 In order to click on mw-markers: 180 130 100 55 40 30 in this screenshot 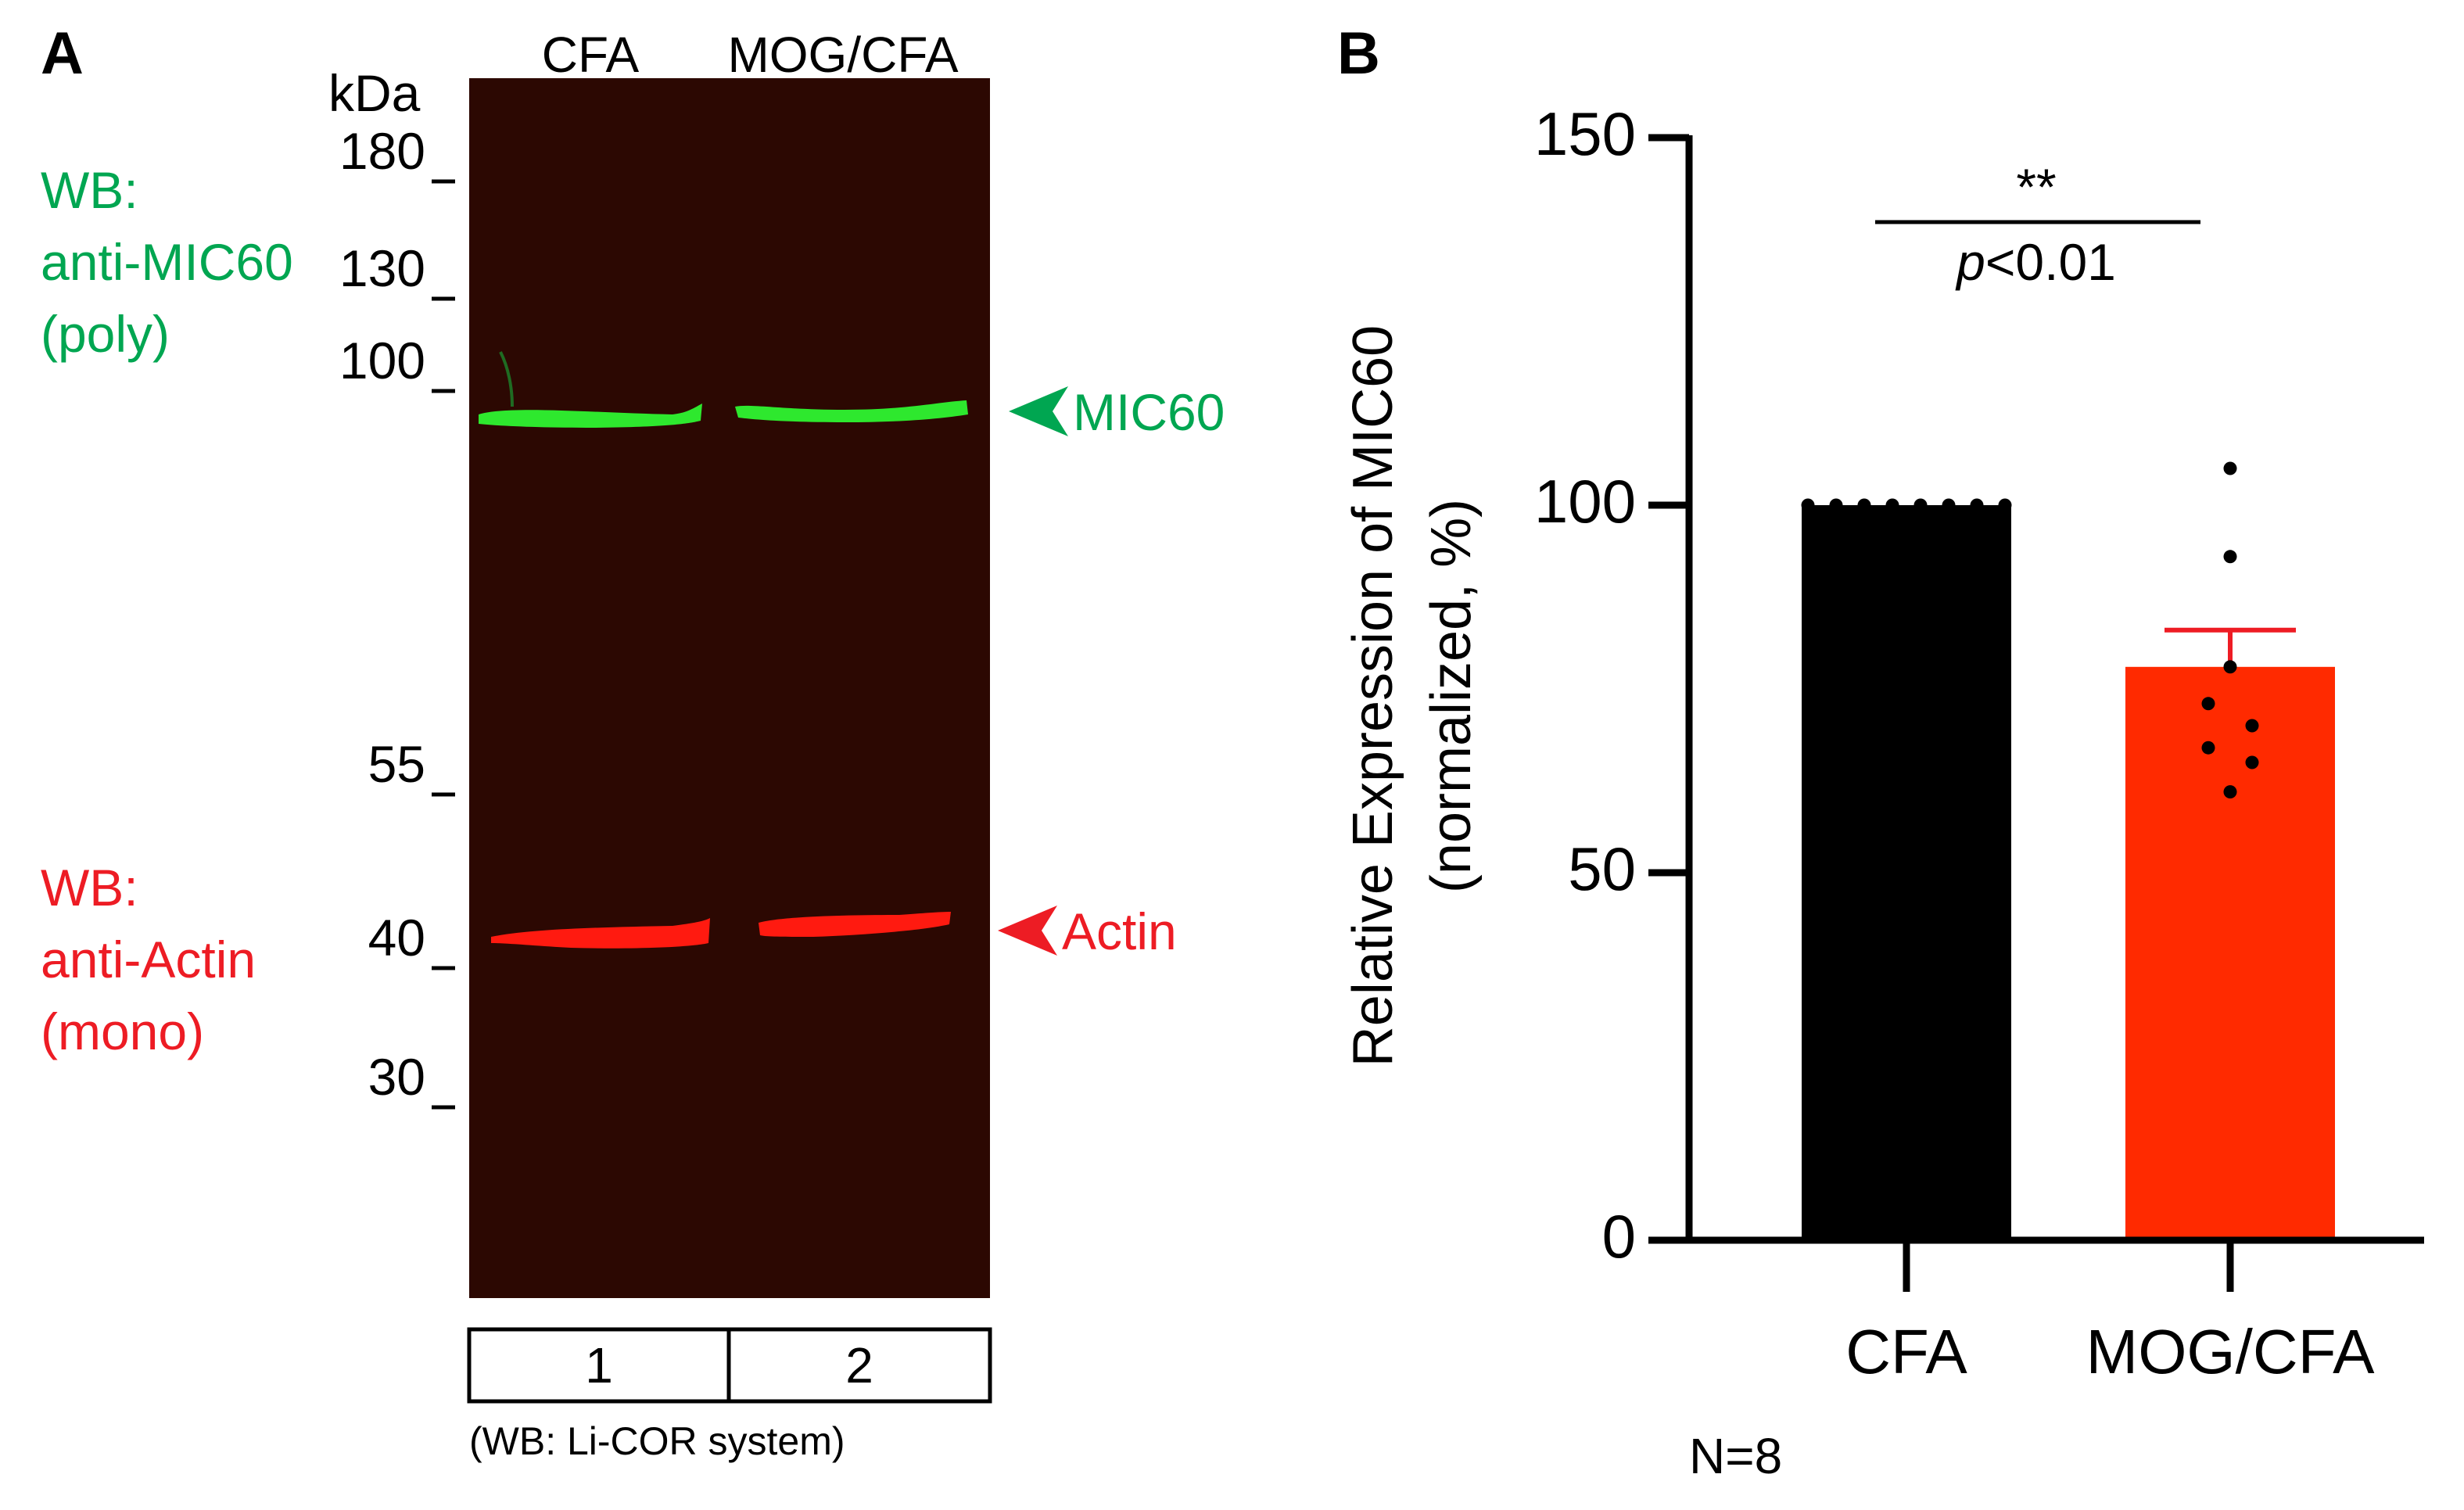, I will do `click(397, 616)`.